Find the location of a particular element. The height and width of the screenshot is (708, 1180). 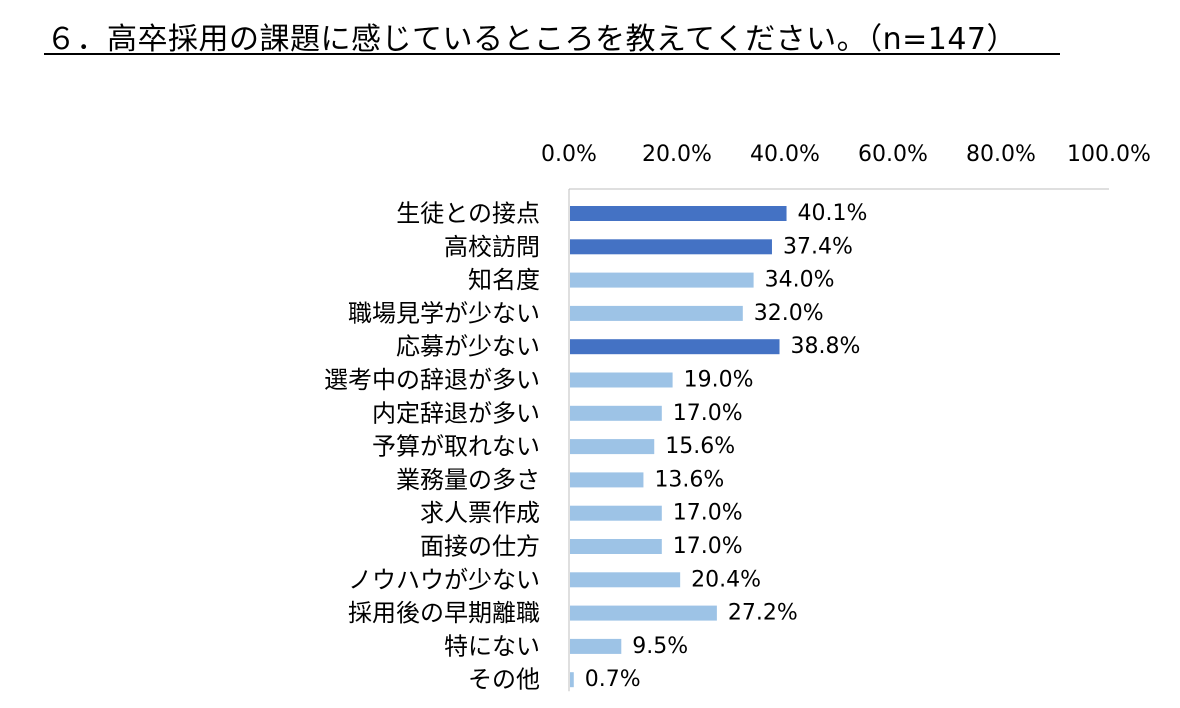

data-label: 32.0% is located at coordinates (789, 313).